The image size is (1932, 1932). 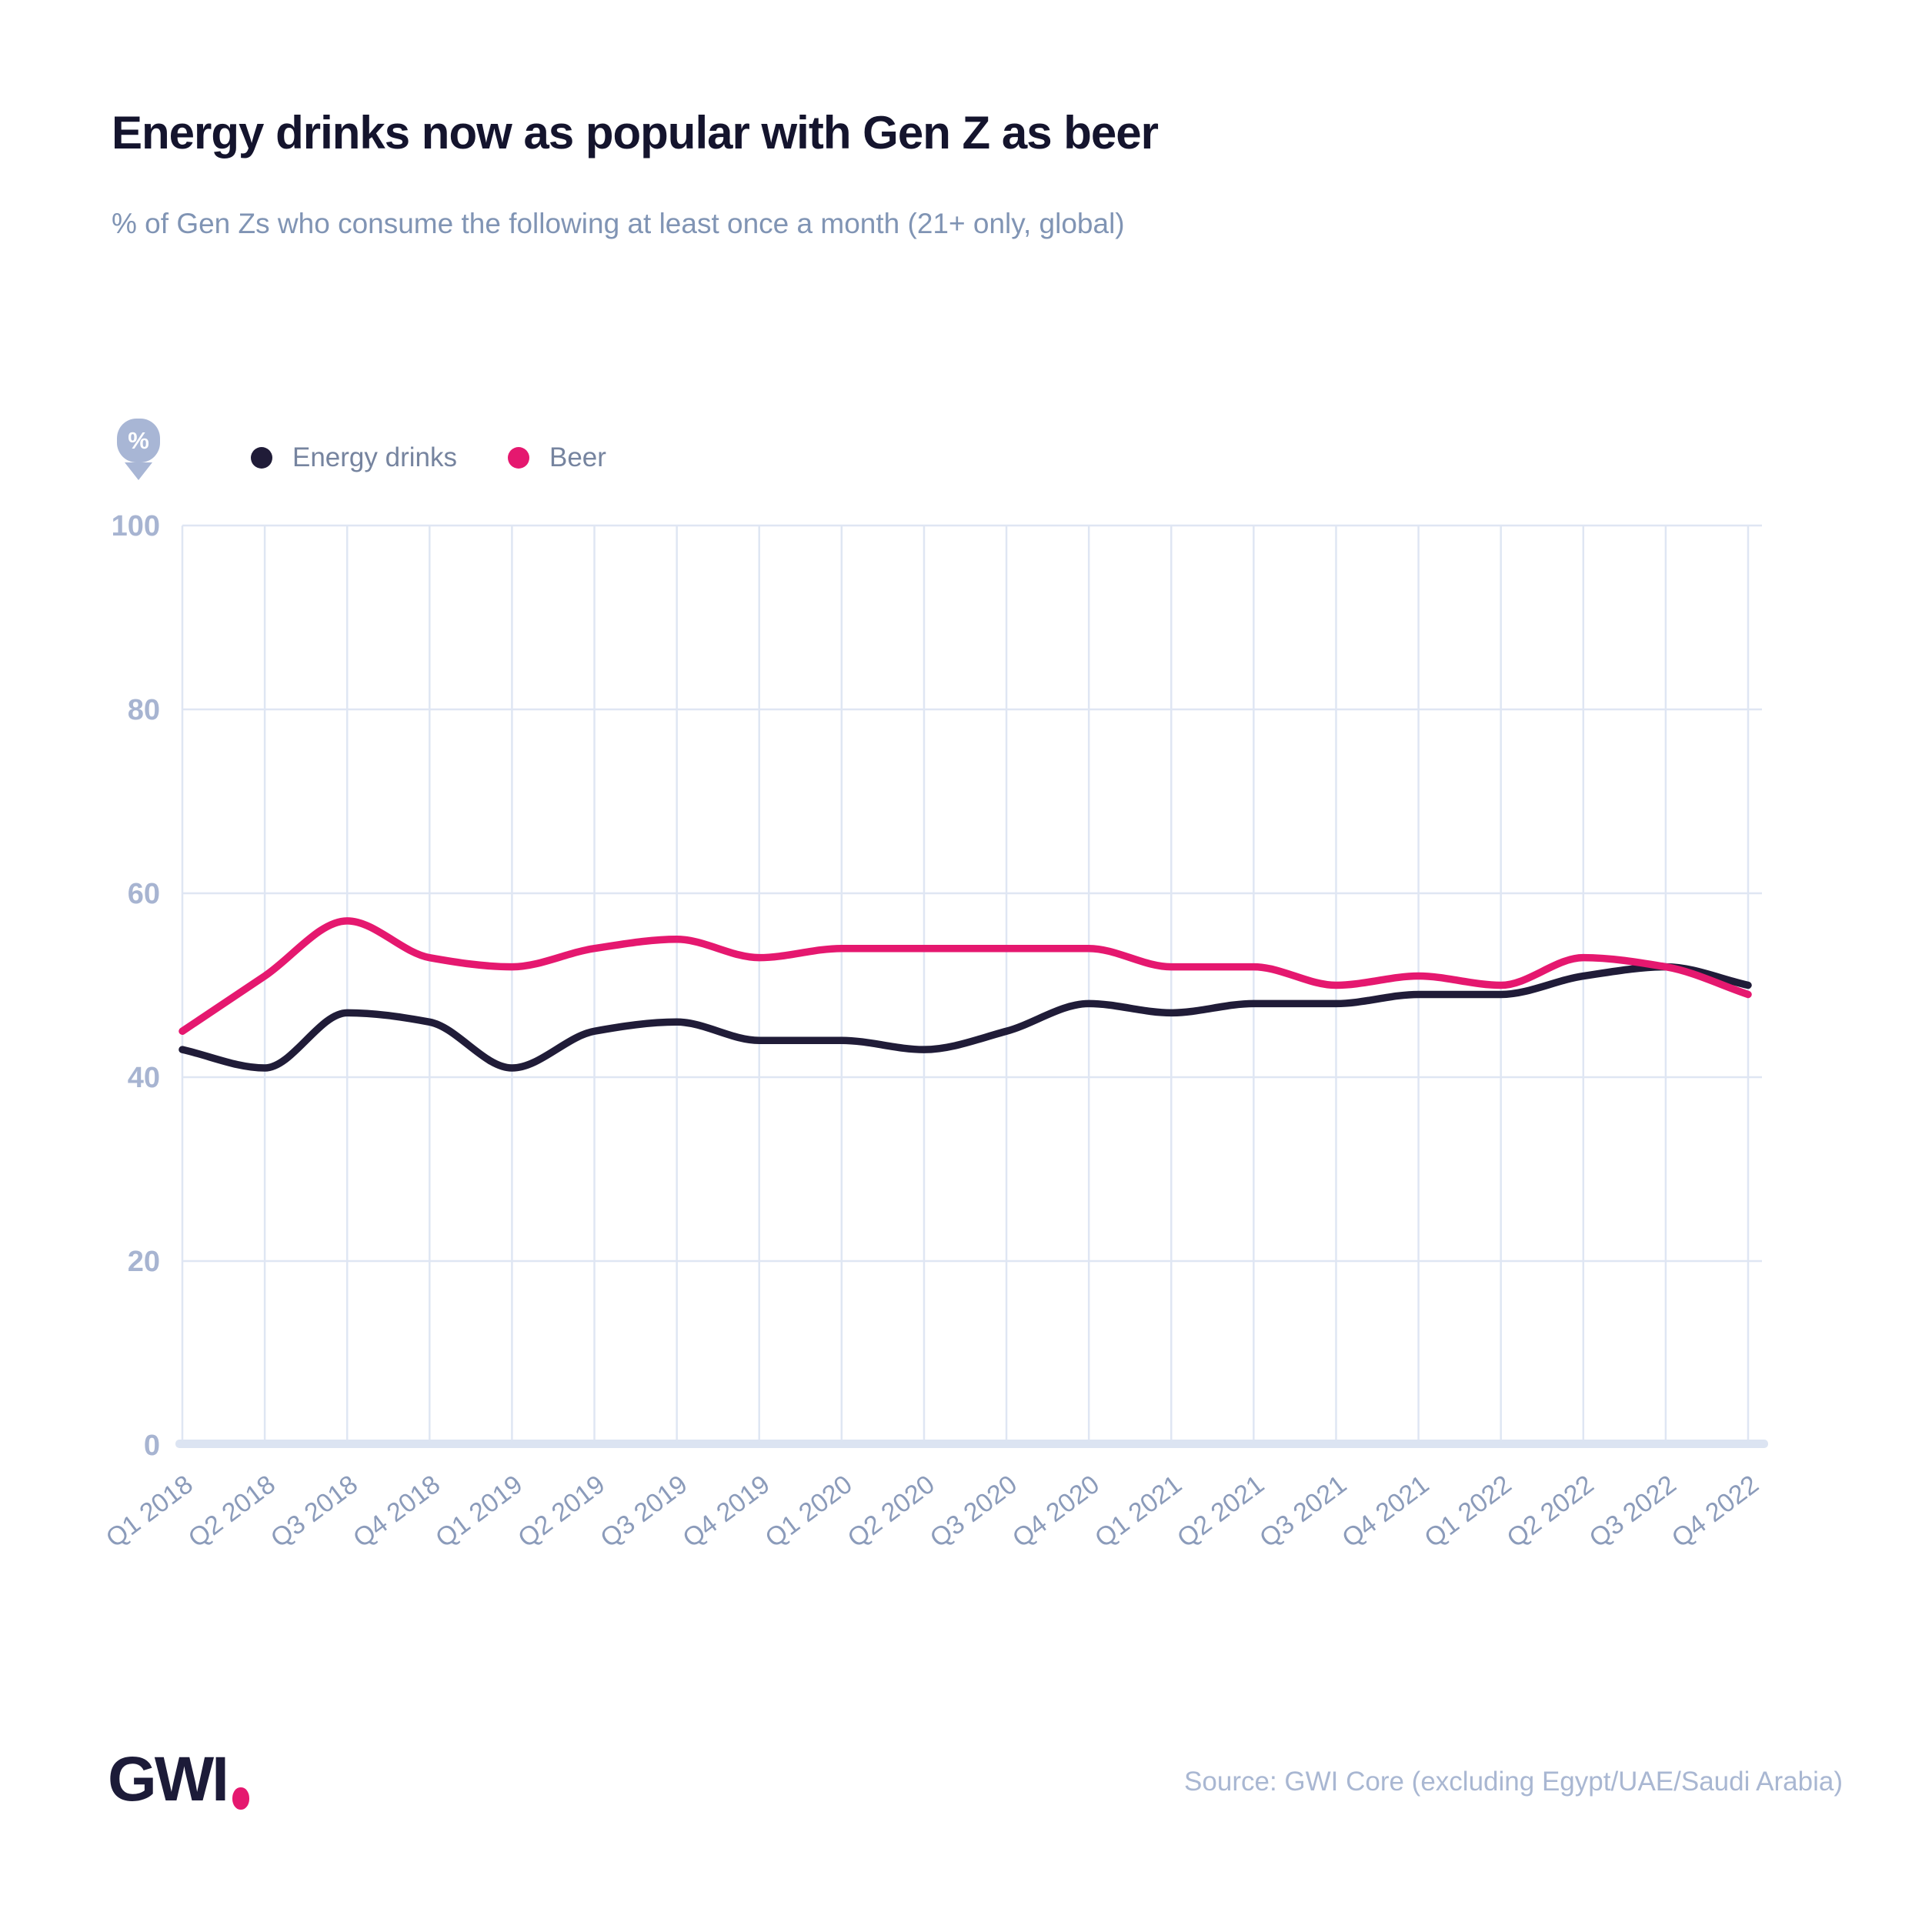 I want to click on percent-symbol: %, so click(x=138, y=440).